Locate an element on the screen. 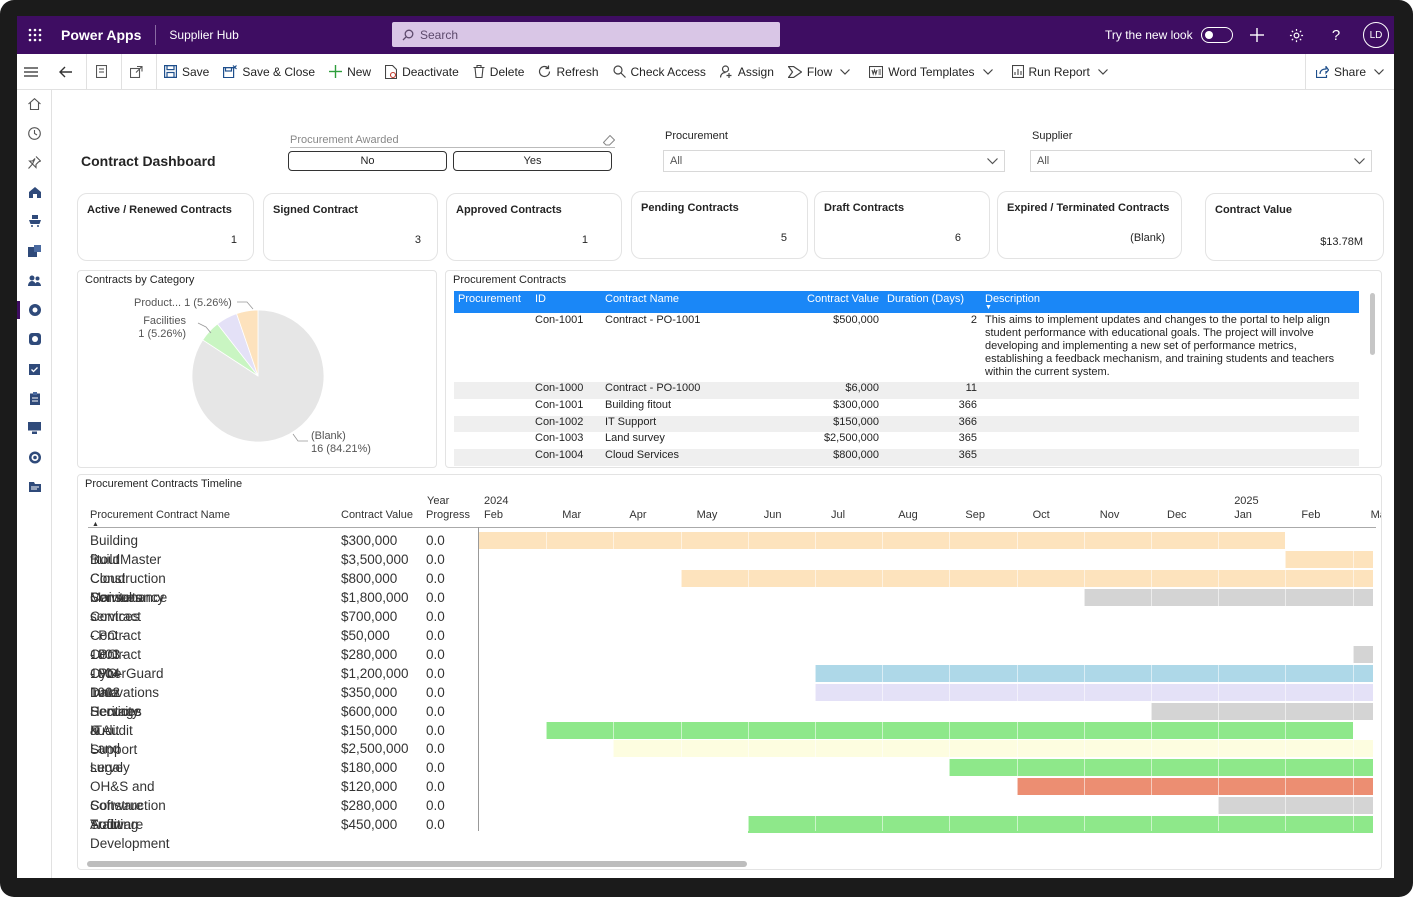 The height and width of the screenshot is (897, 1413). timeline-name-cell: Building fitout is located at coordinates (114, 550).